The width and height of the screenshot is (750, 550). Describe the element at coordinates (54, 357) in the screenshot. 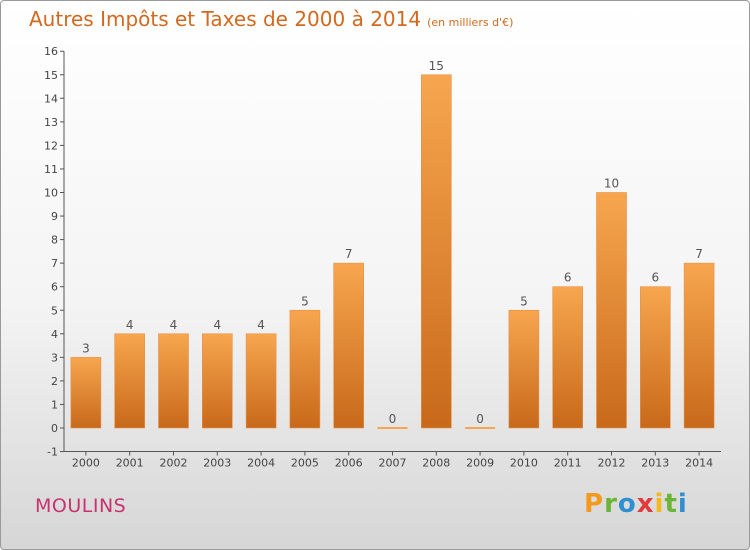

I see `y-tick-label: 3` at that location.